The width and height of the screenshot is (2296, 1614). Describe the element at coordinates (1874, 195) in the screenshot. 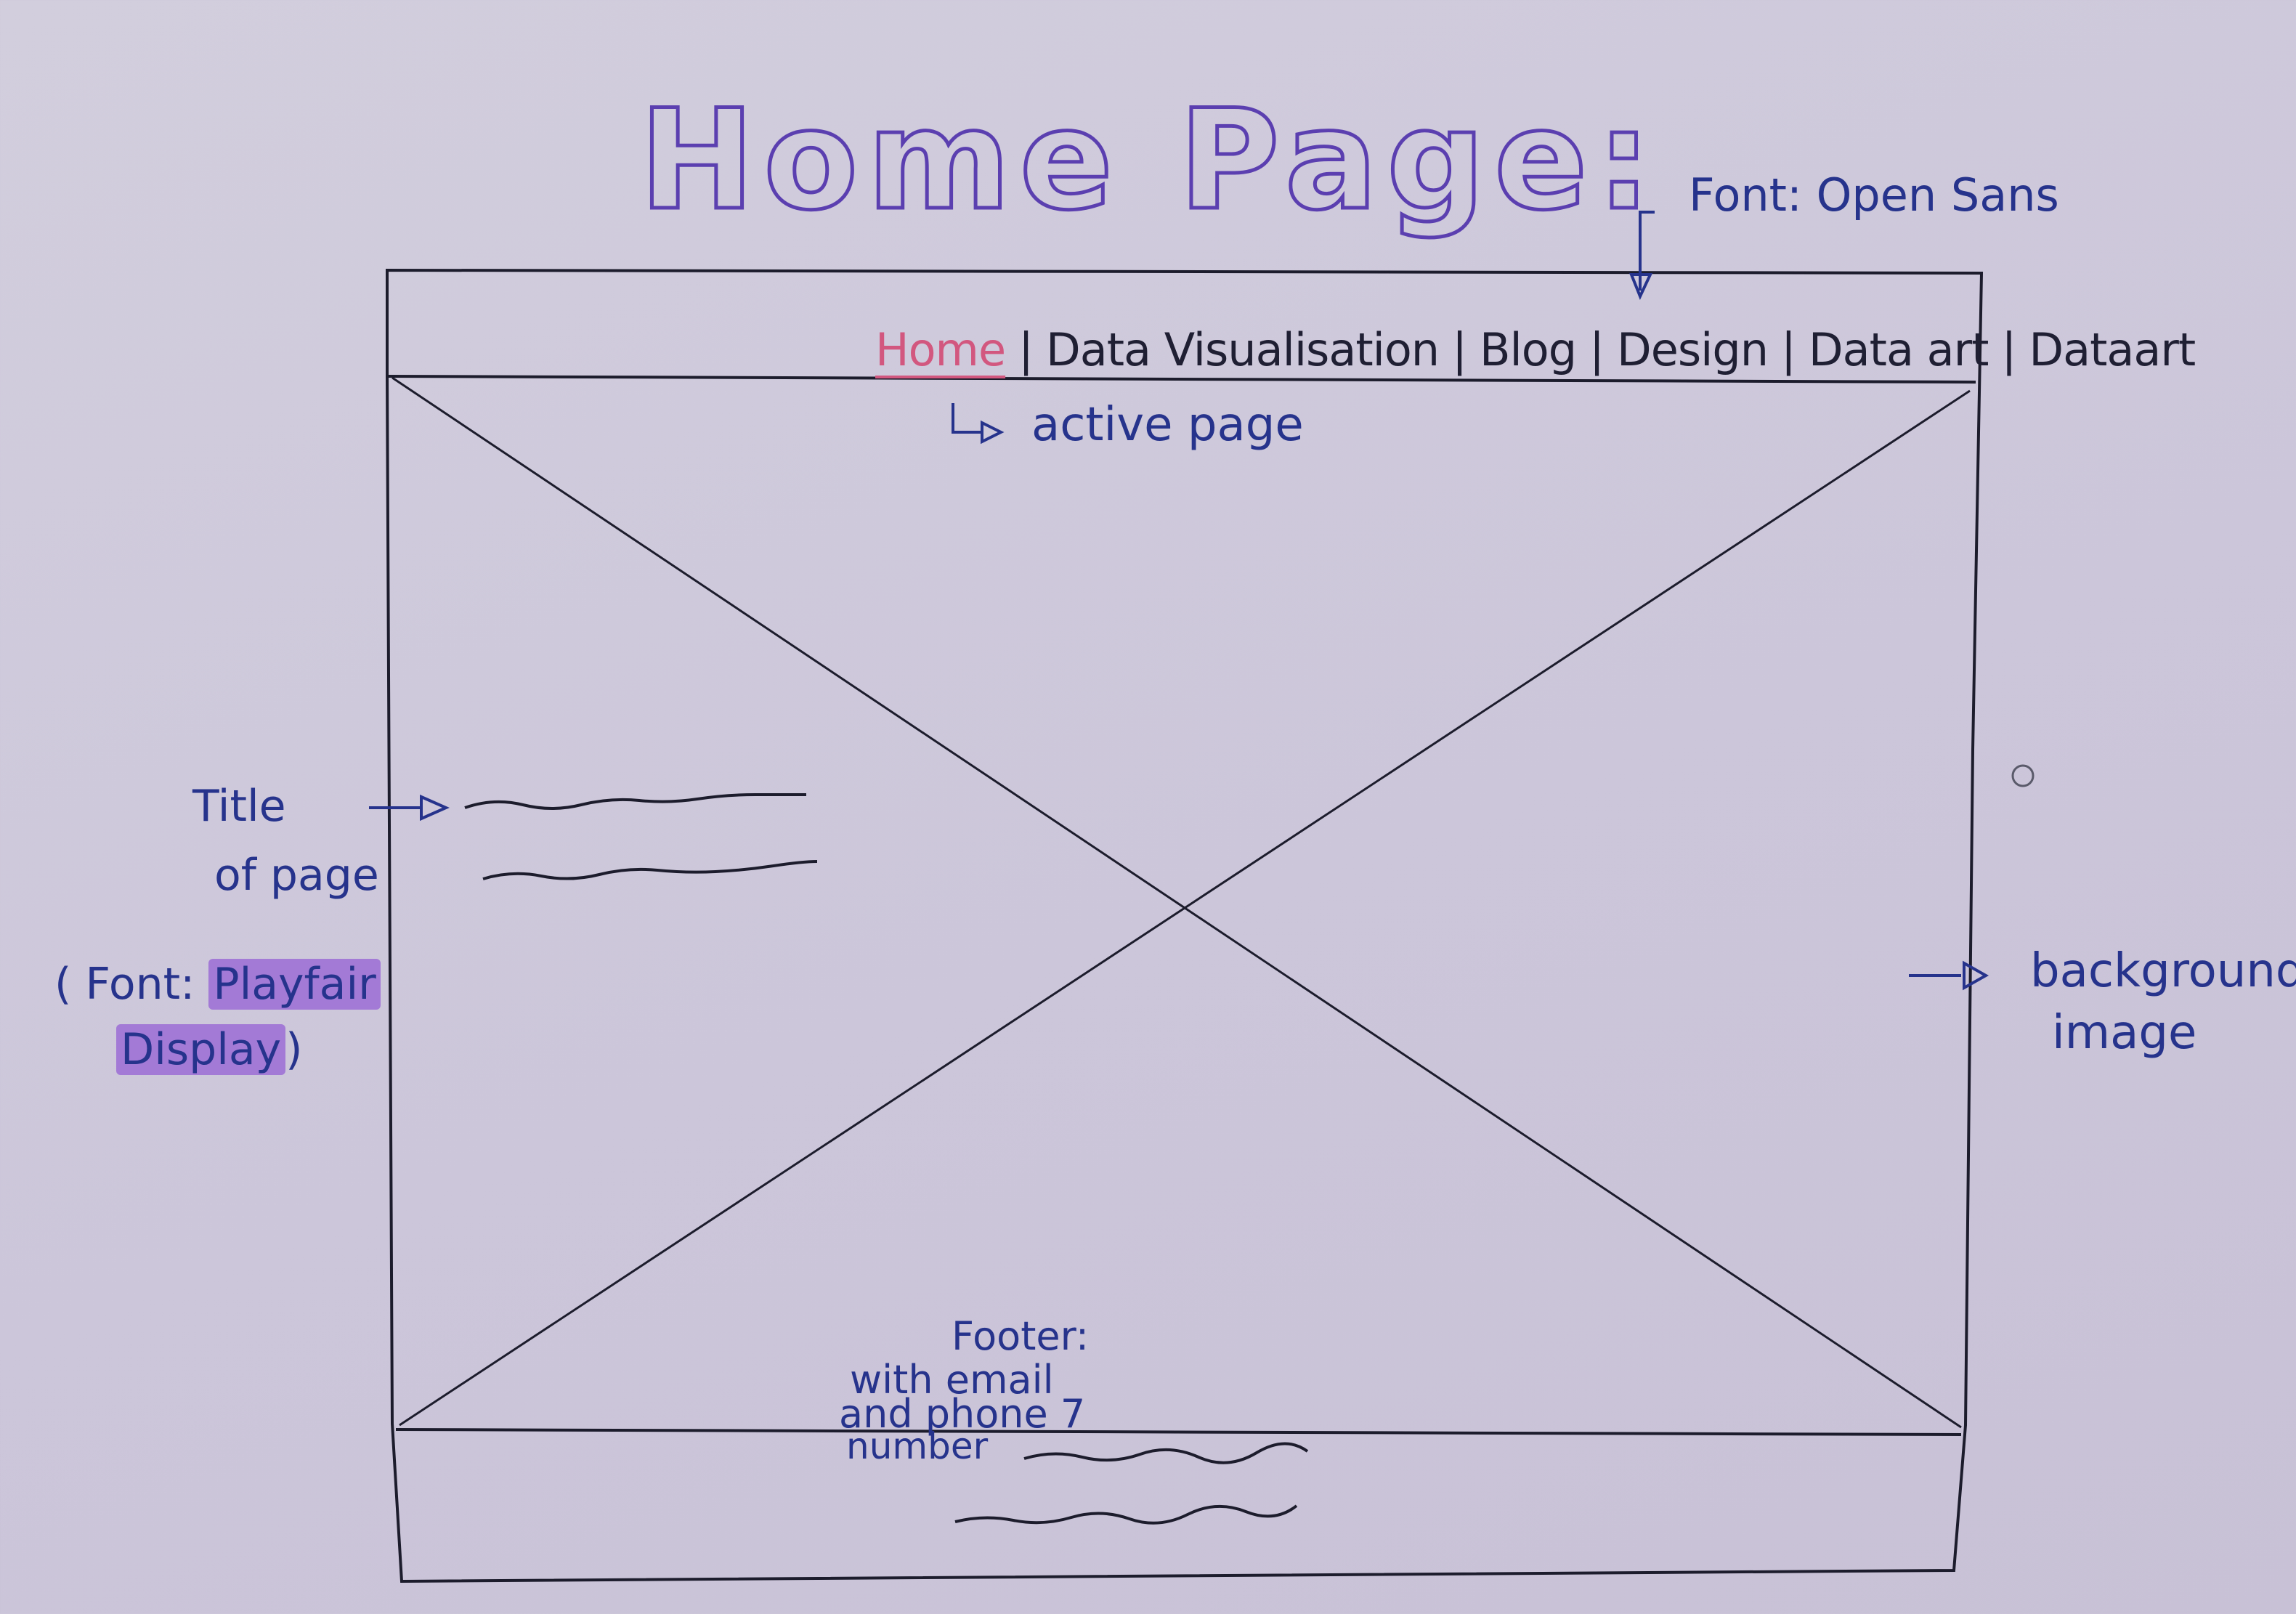

I see `nav-font-note: Font: Open Sans` at that location.